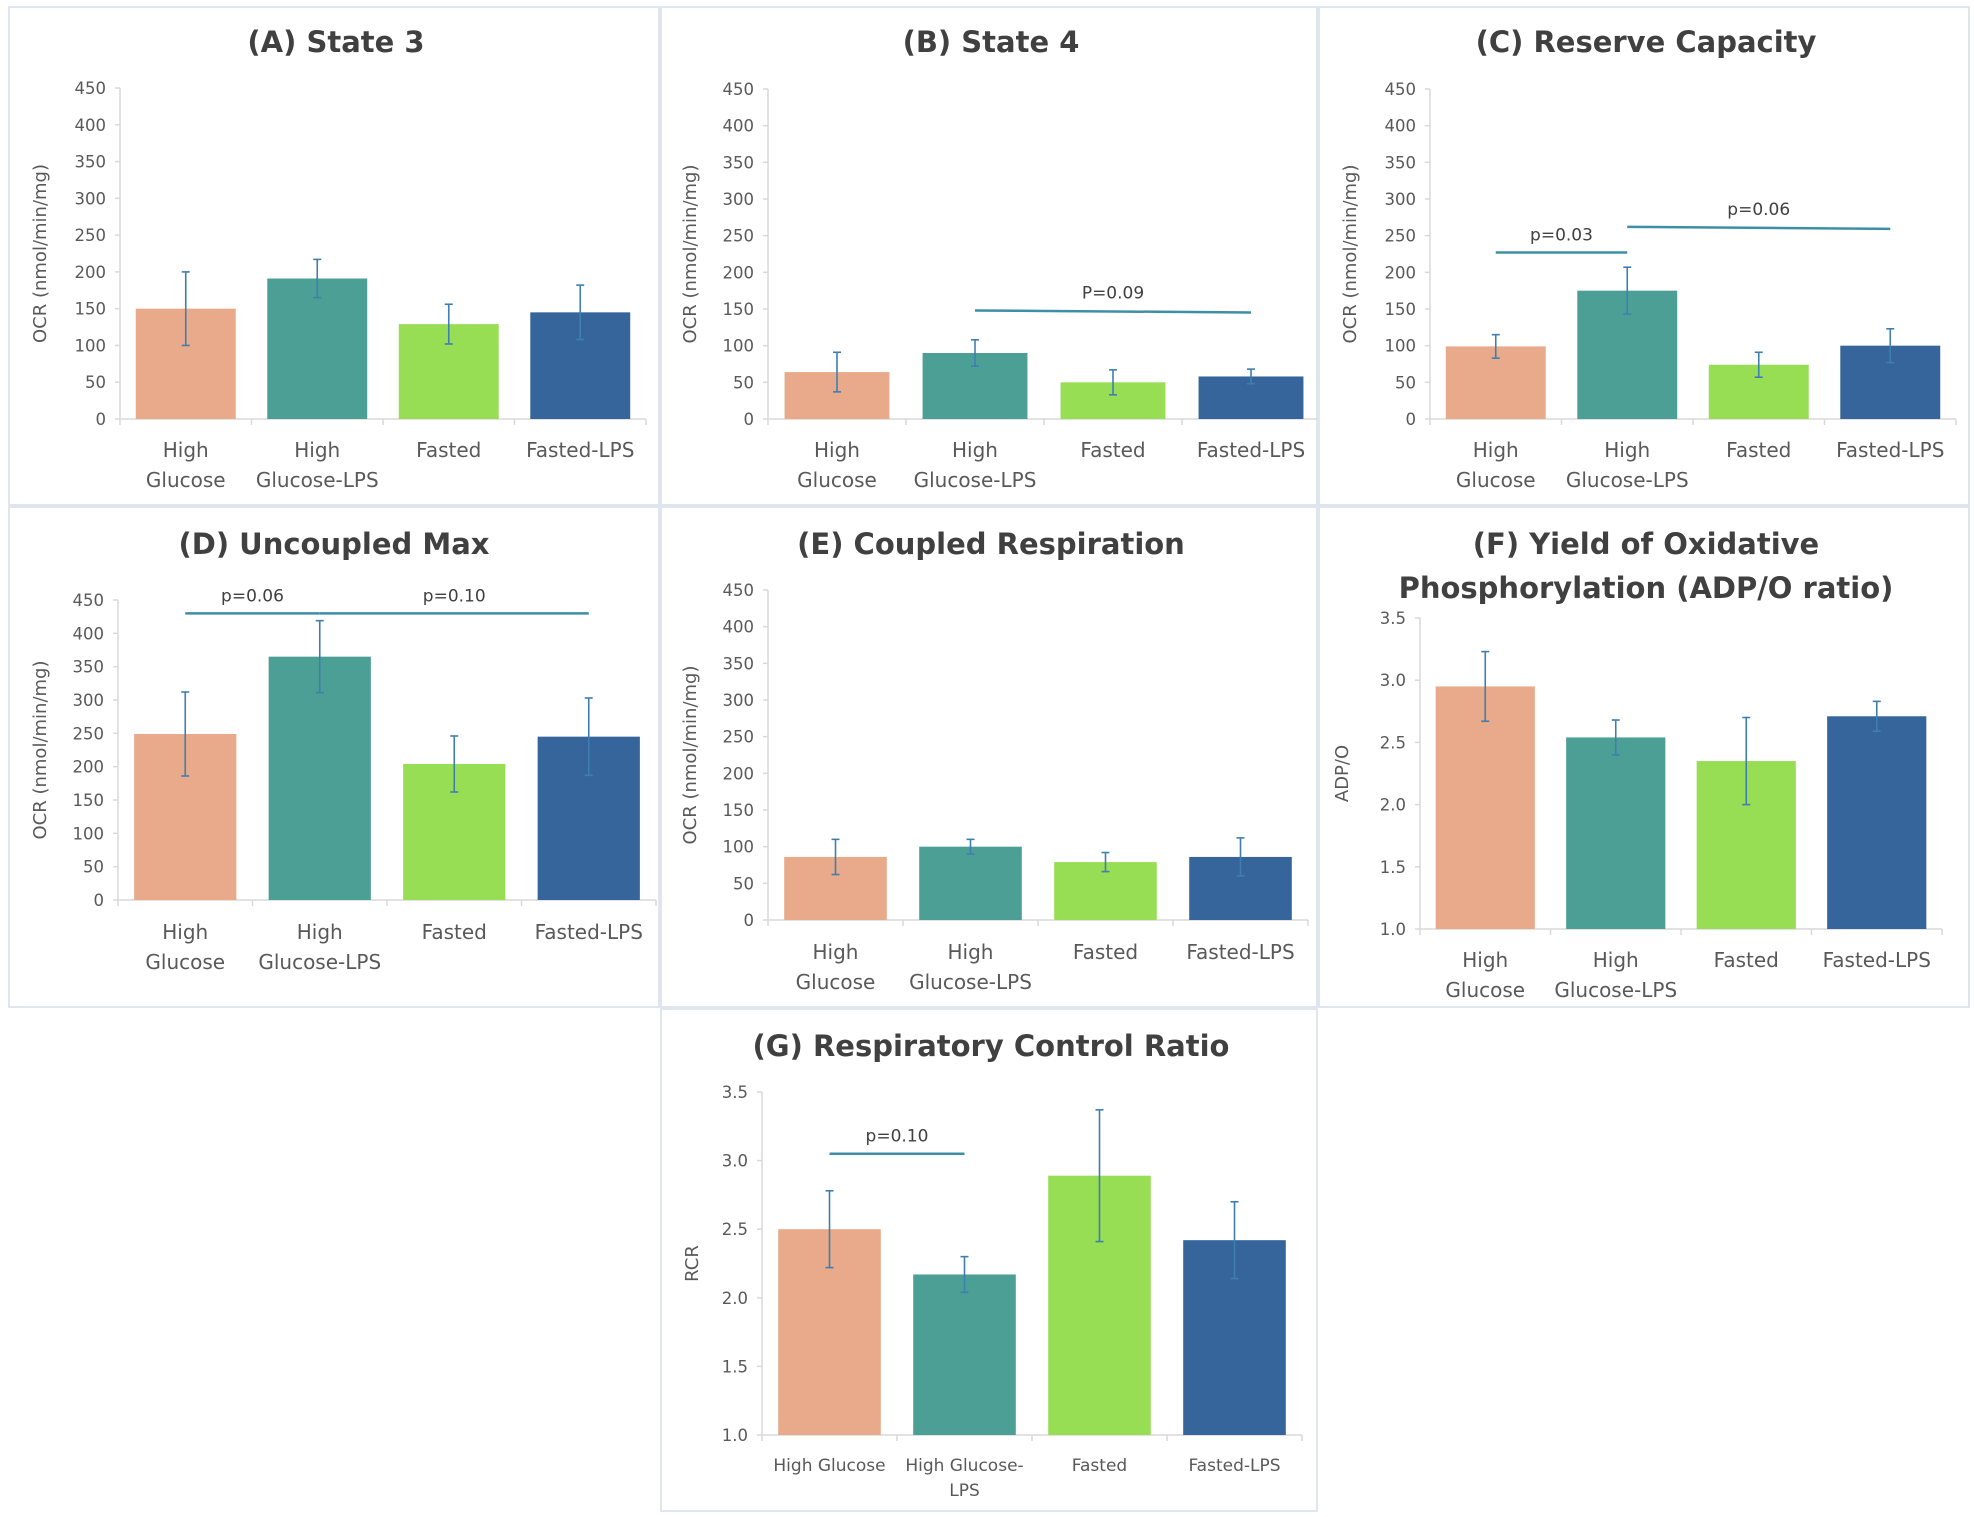 This screenshot has width=1974, height=1517. I want to click on chart-d-category-label-high-glucose: High, so click(185, 932).